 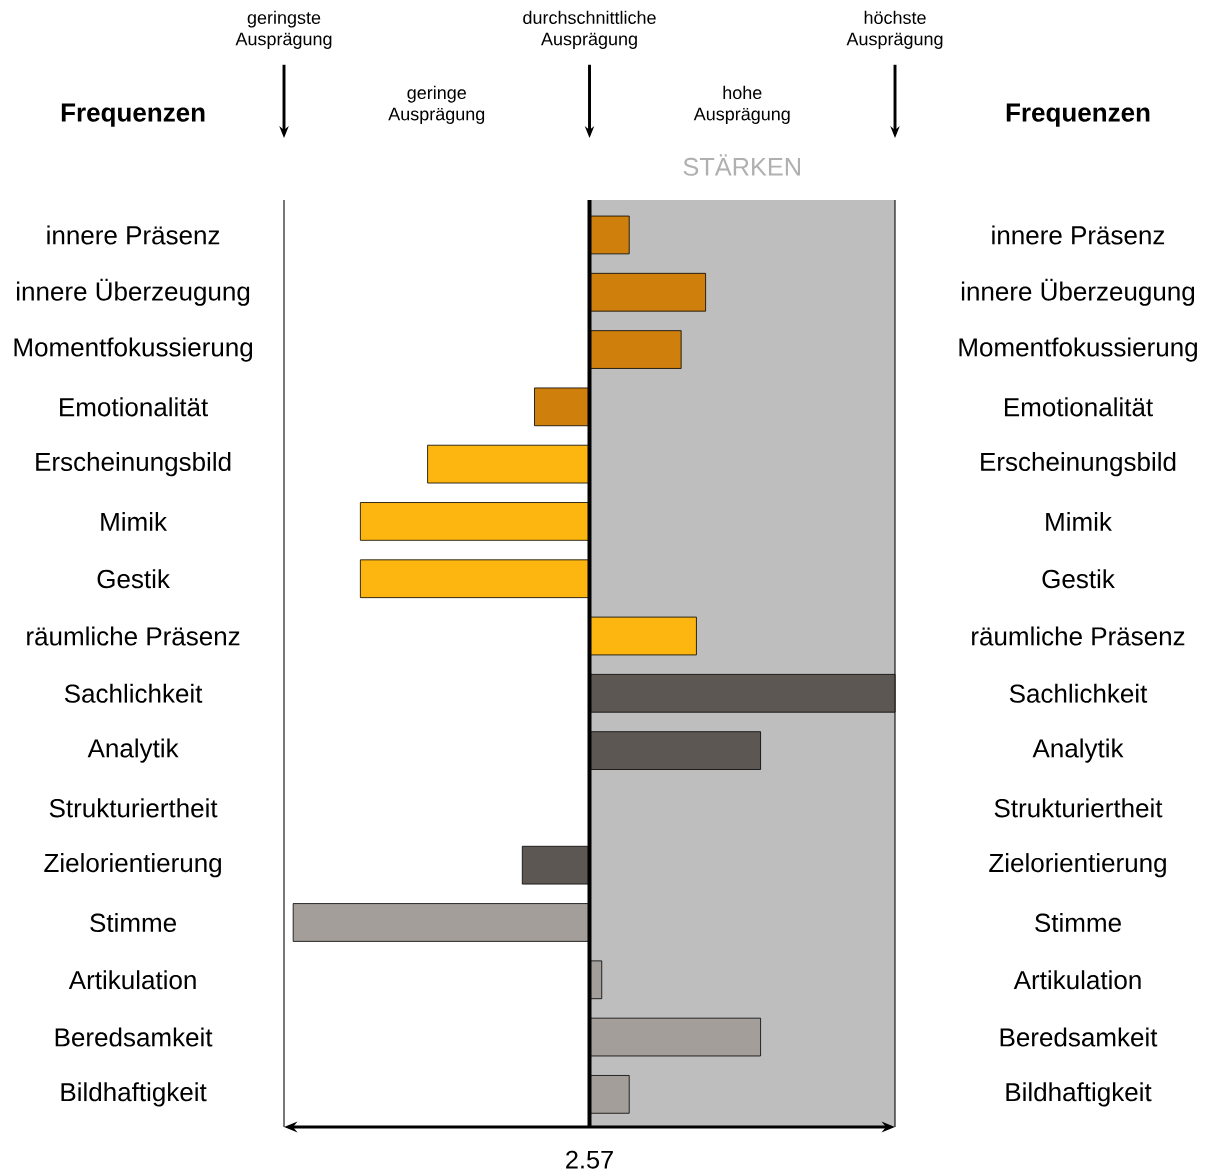 What do you see at coordinates (134, 407) in the screenshot?
I see `y-tick-label: Emotionalität` at bounding box center [134, 407].